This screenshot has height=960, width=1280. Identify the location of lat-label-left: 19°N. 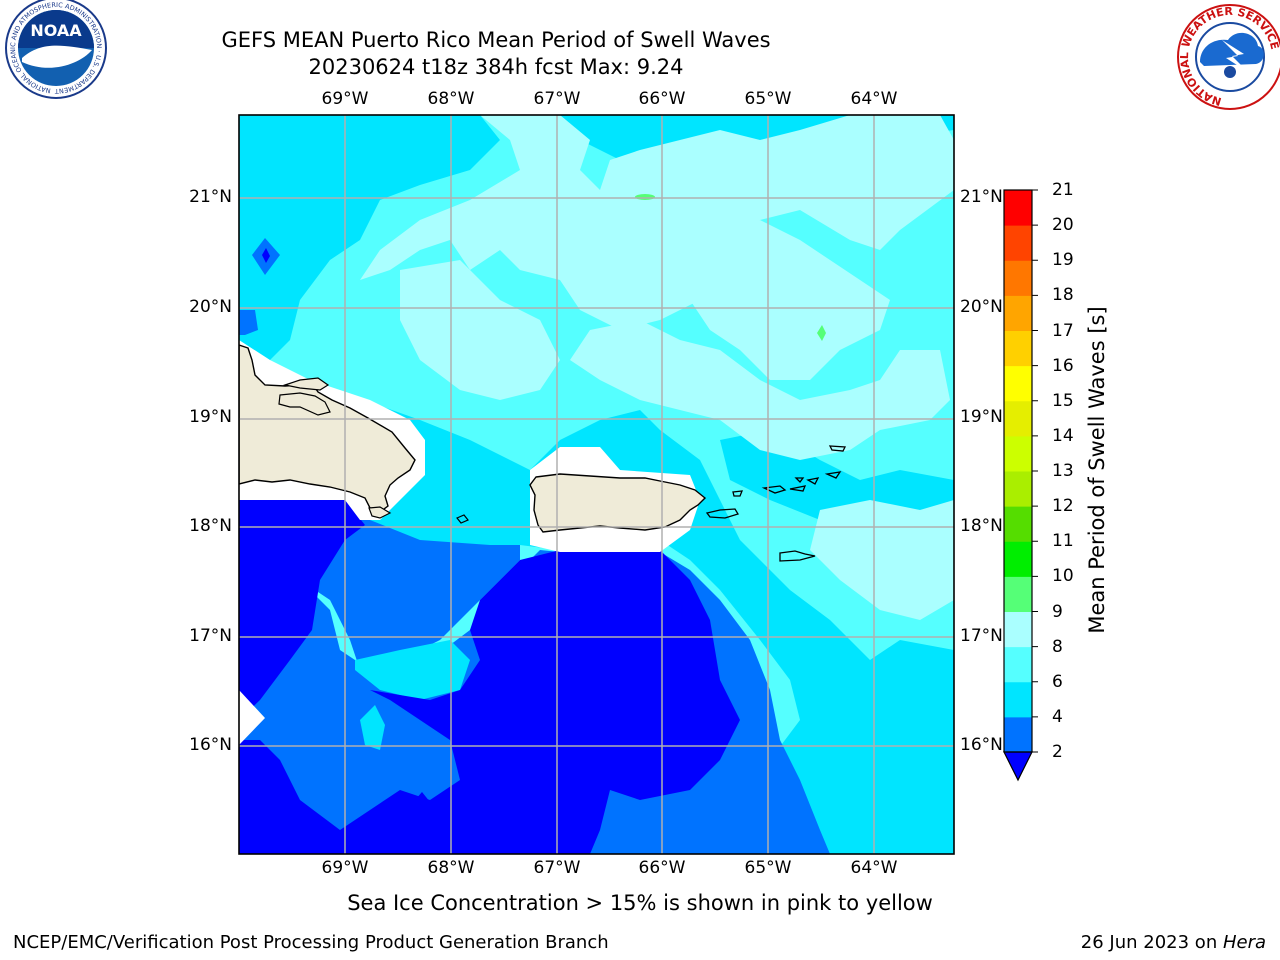
(210, 417).